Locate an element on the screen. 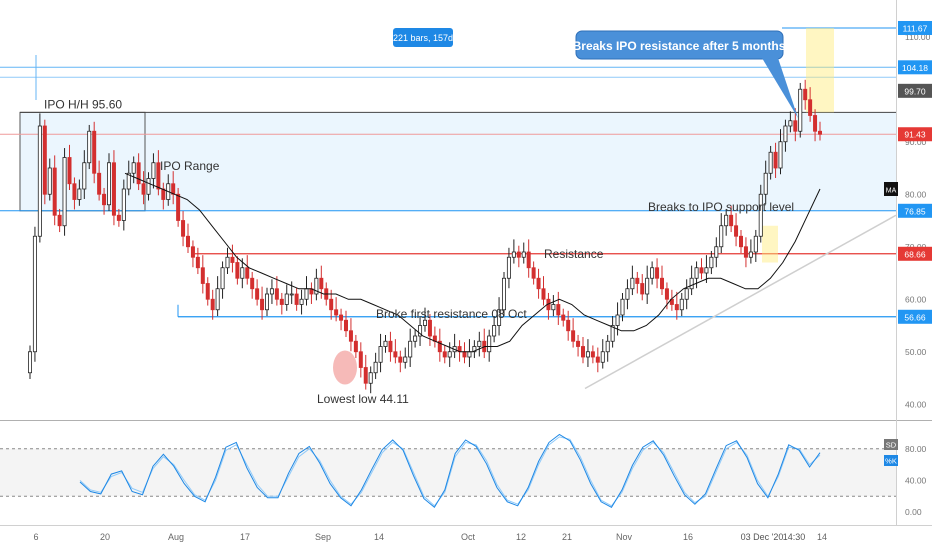 Image resolution: width=932 pixels, height=555 pixels. price-label-text: 56.66 is located at coordinates (915, 317).